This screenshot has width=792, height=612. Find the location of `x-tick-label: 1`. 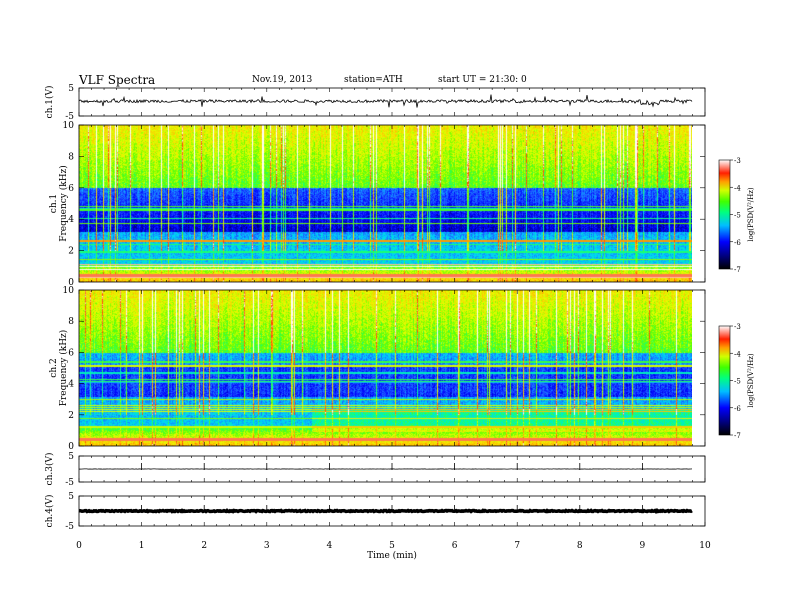

x-tick-label: 1 is located at coordinates (142, 546).